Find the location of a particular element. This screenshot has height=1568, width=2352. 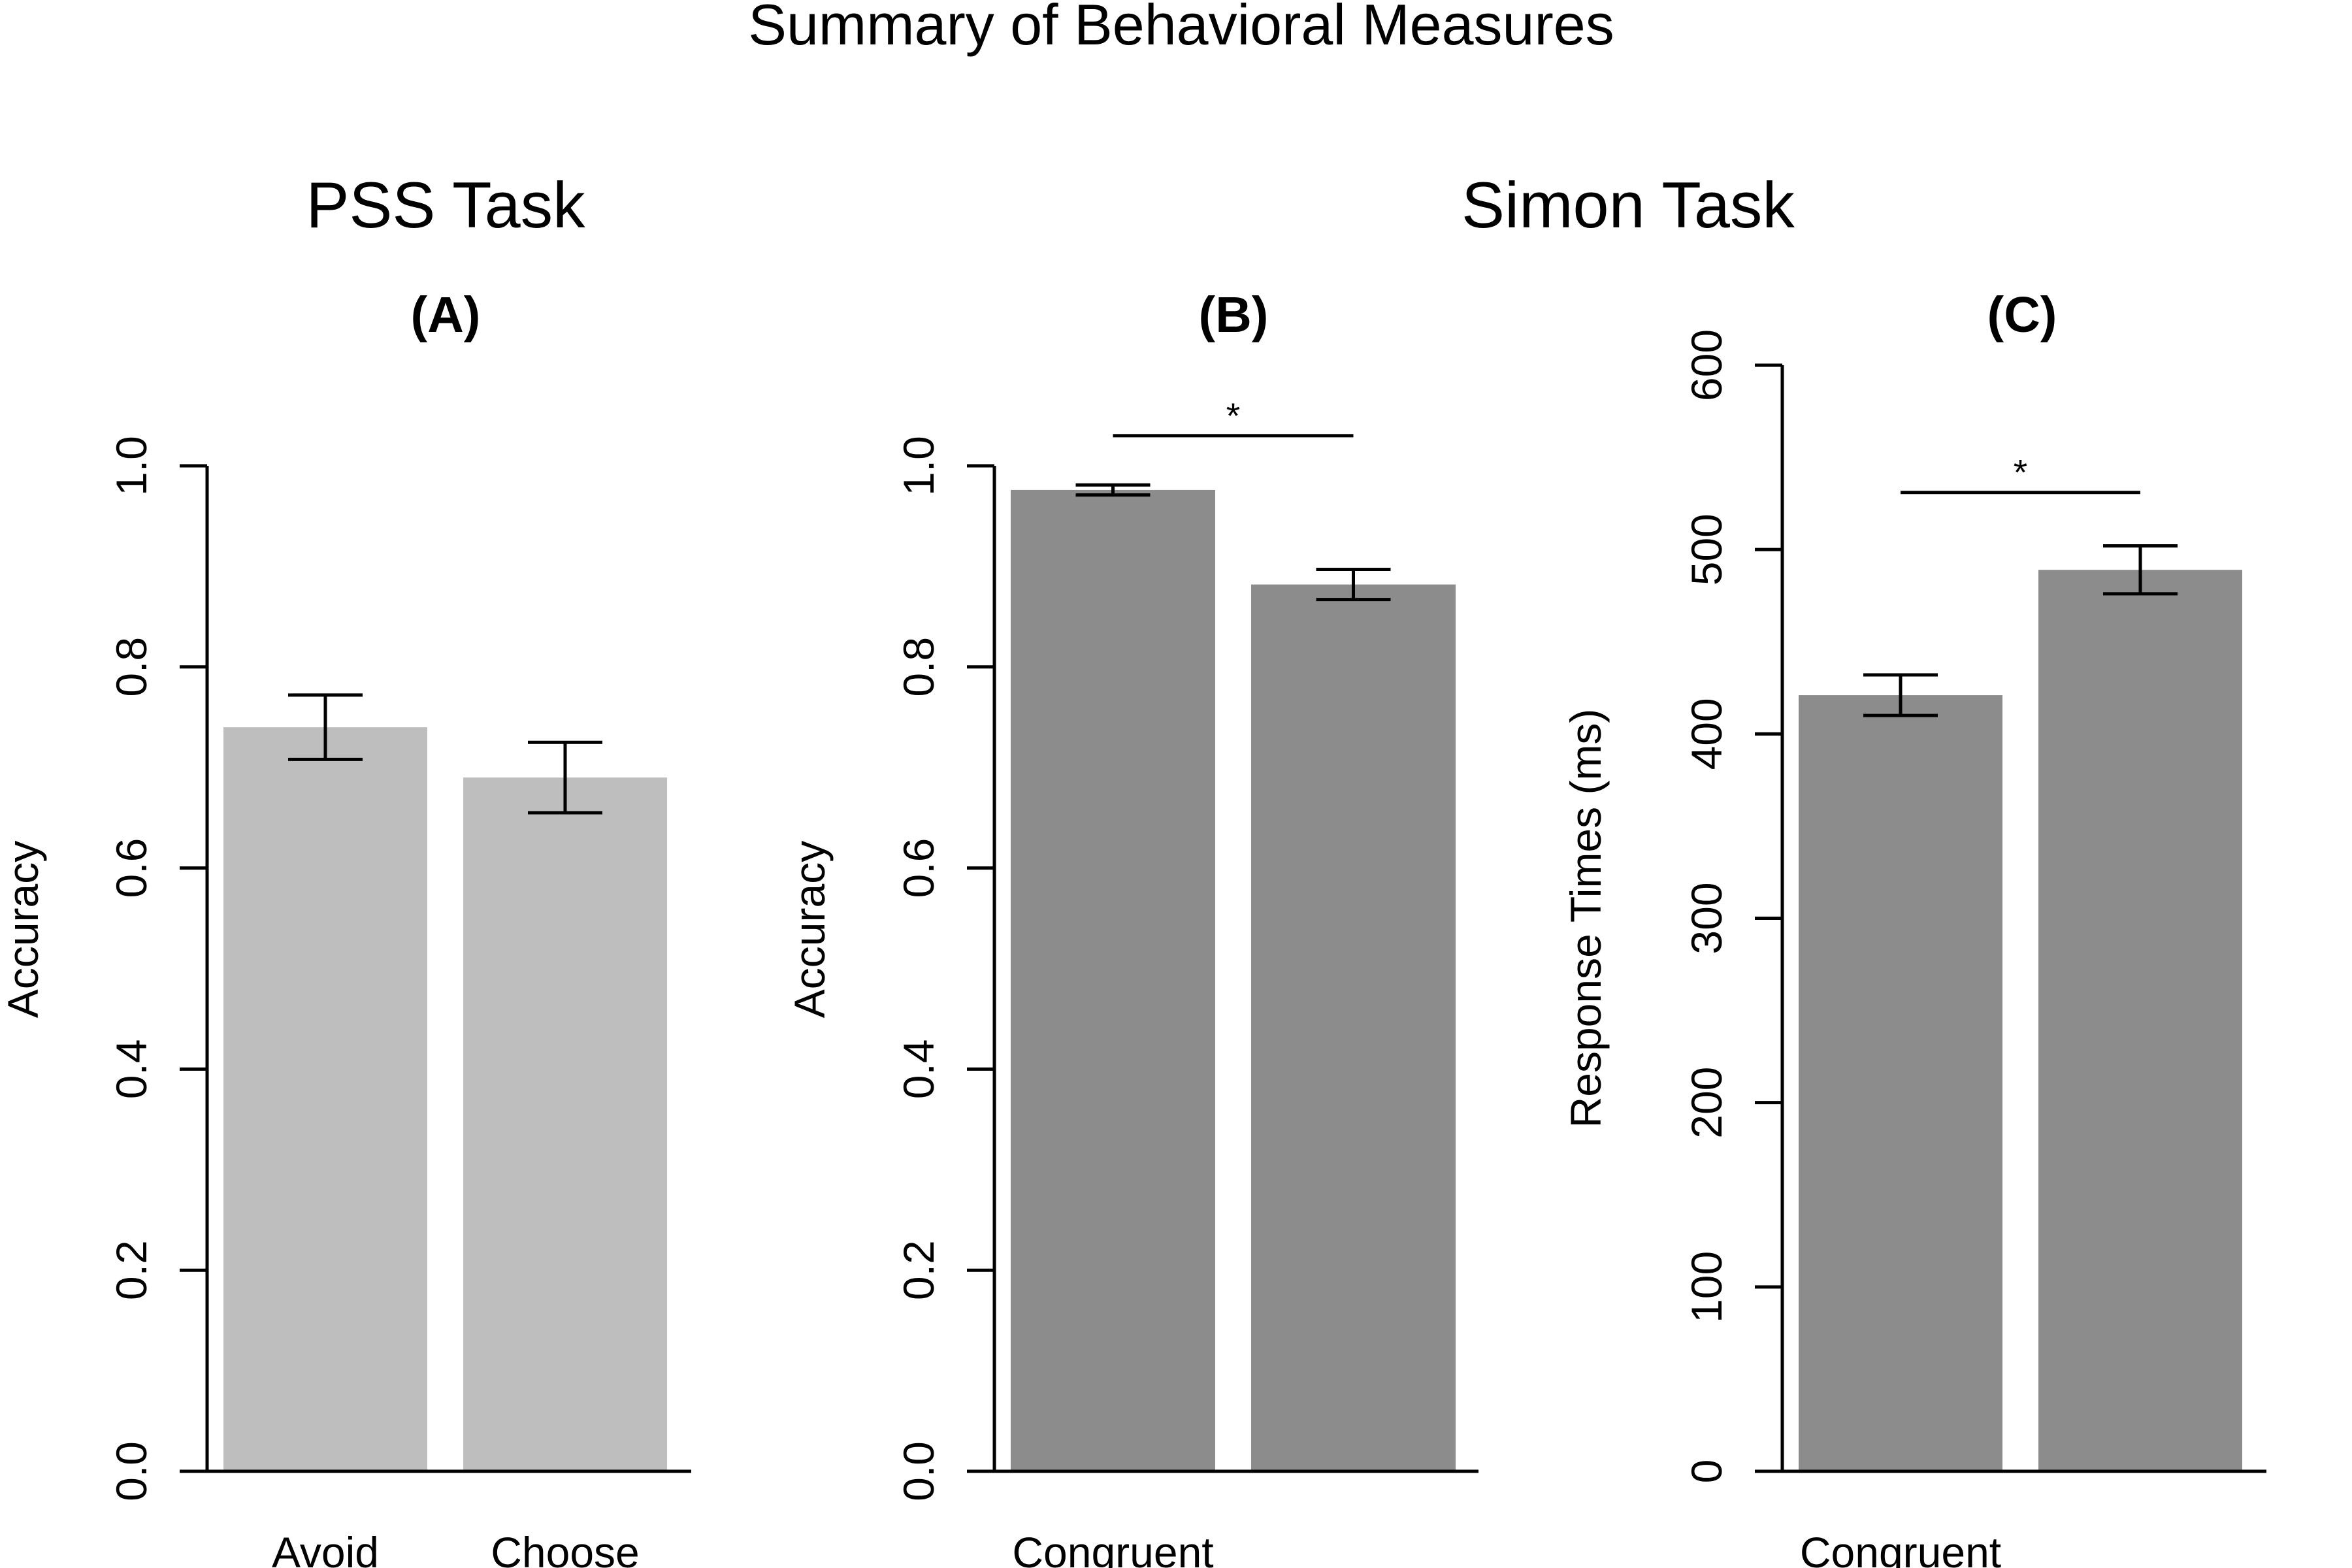

group-title-pss: PSS Task is located at coordinates (445, 205).